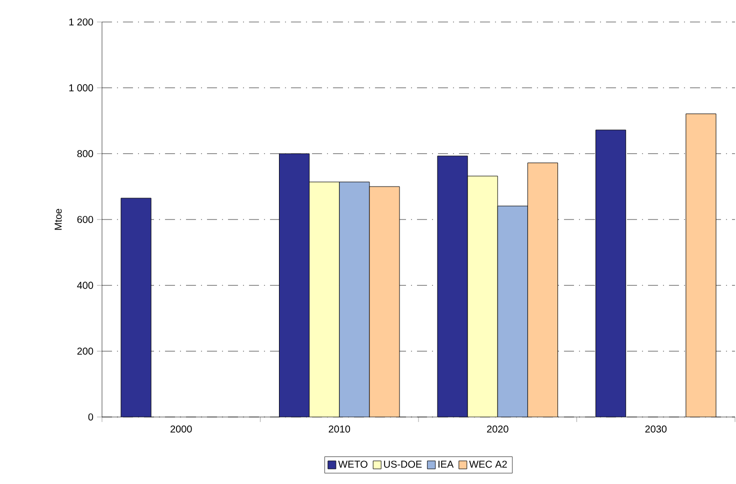  I want to click on legend-label: WETO, so click(353, 464).